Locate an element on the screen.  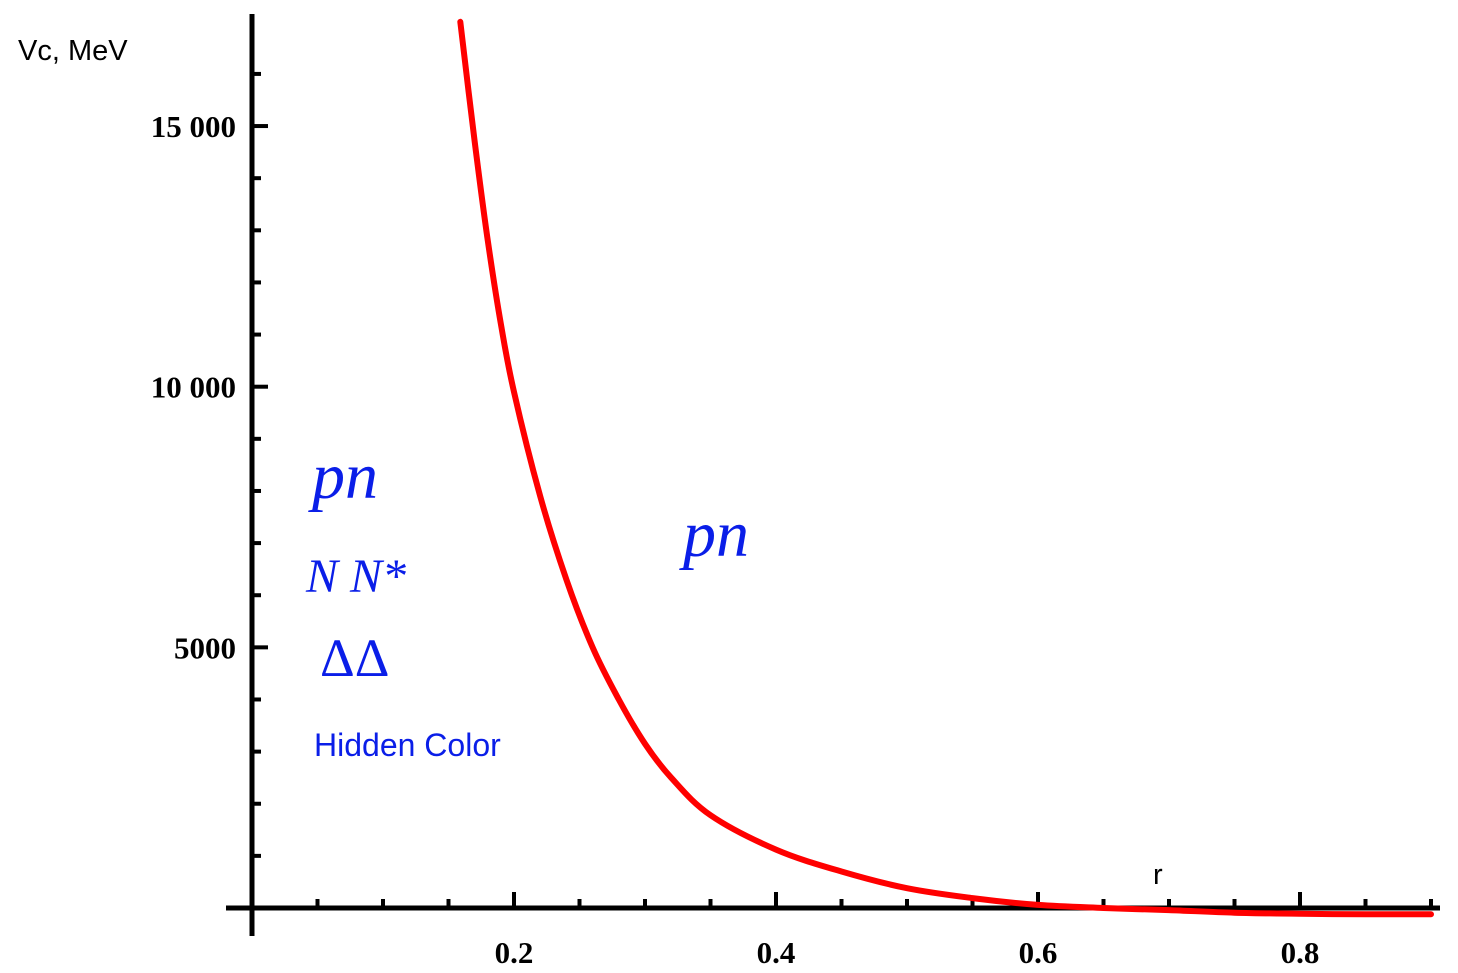
x-tick-label: 0.4 is located at coordinates (776, 952).